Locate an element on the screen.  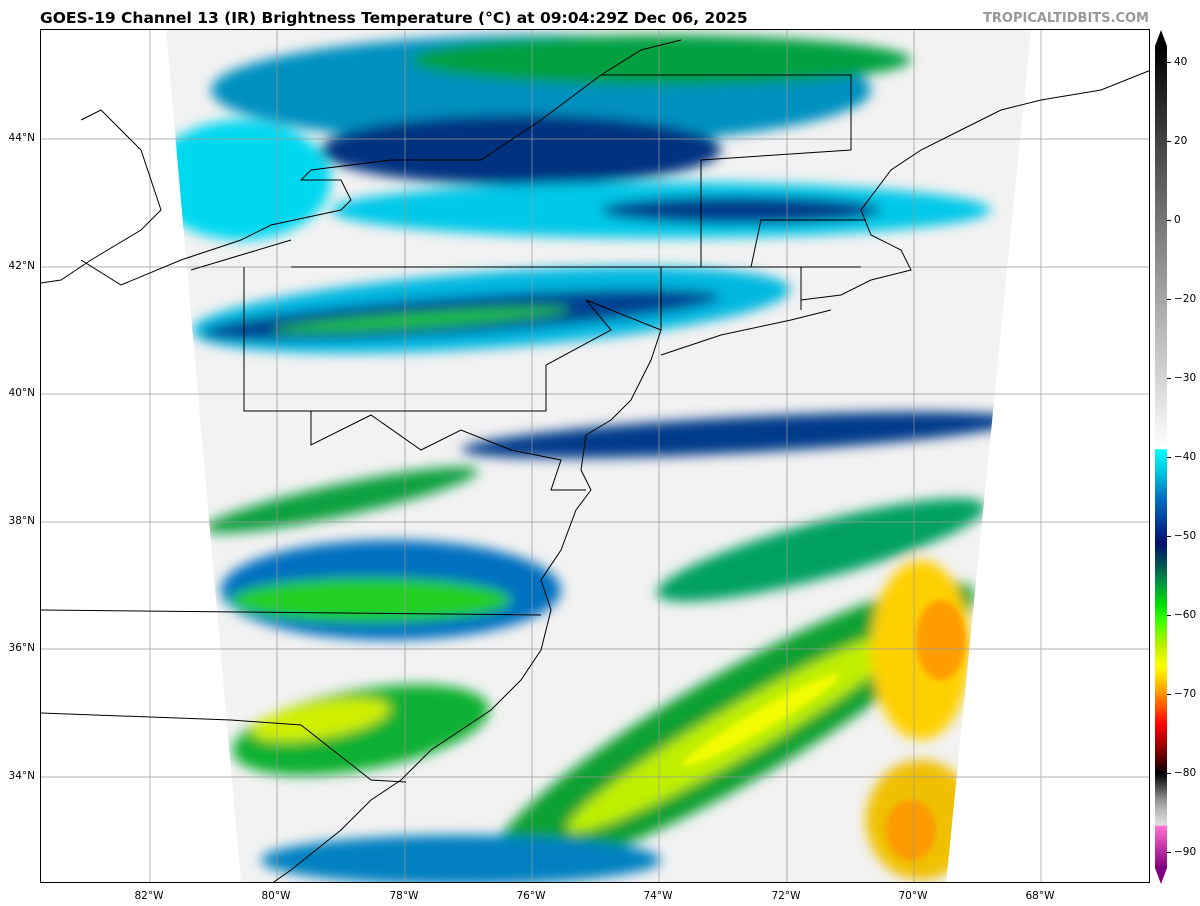
cb-label-m30: −30 is located at coordinates (1185, 378).